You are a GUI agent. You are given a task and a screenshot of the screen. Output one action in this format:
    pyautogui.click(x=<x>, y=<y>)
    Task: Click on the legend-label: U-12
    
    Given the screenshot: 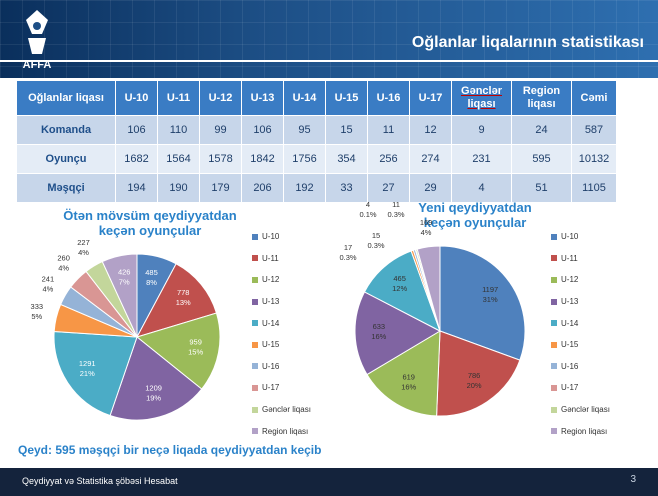 What is the action you would take?
    pyautogui.click(x=271, y=280)
    